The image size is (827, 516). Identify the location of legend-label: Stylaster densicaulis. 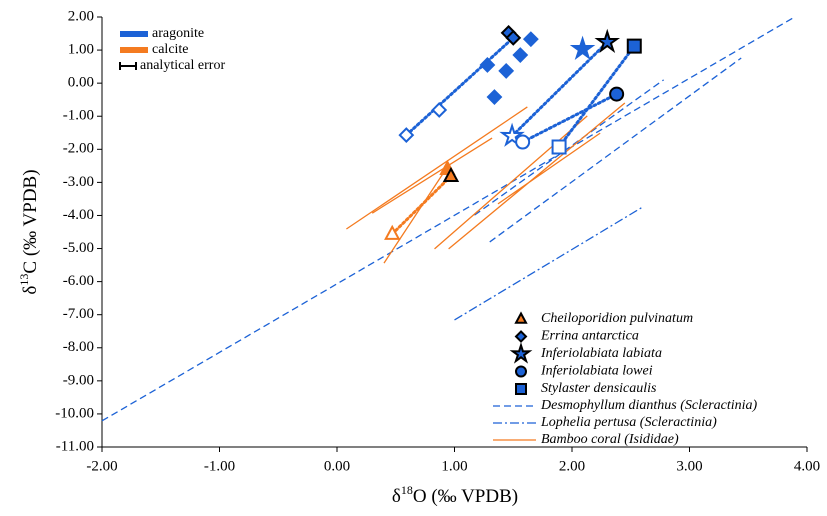
(599, 388).